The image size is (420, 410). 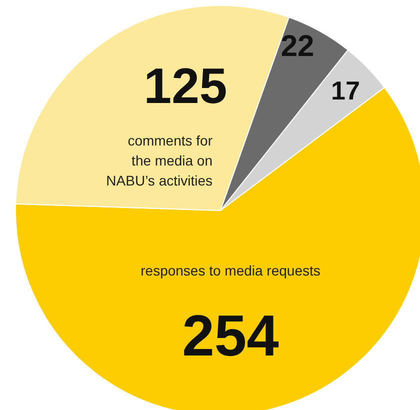 I want to click on data-label: 17, so click(x=345, y=91).